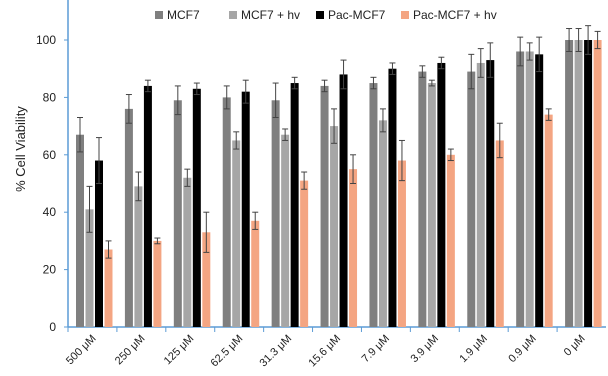 The width and height of the screenshot is (608, 376). What do you see at coordinates (52, 167) in the screenshot?
I see `y-axis: 0 20 40 60 80 100` at bounding box center [52, 167].